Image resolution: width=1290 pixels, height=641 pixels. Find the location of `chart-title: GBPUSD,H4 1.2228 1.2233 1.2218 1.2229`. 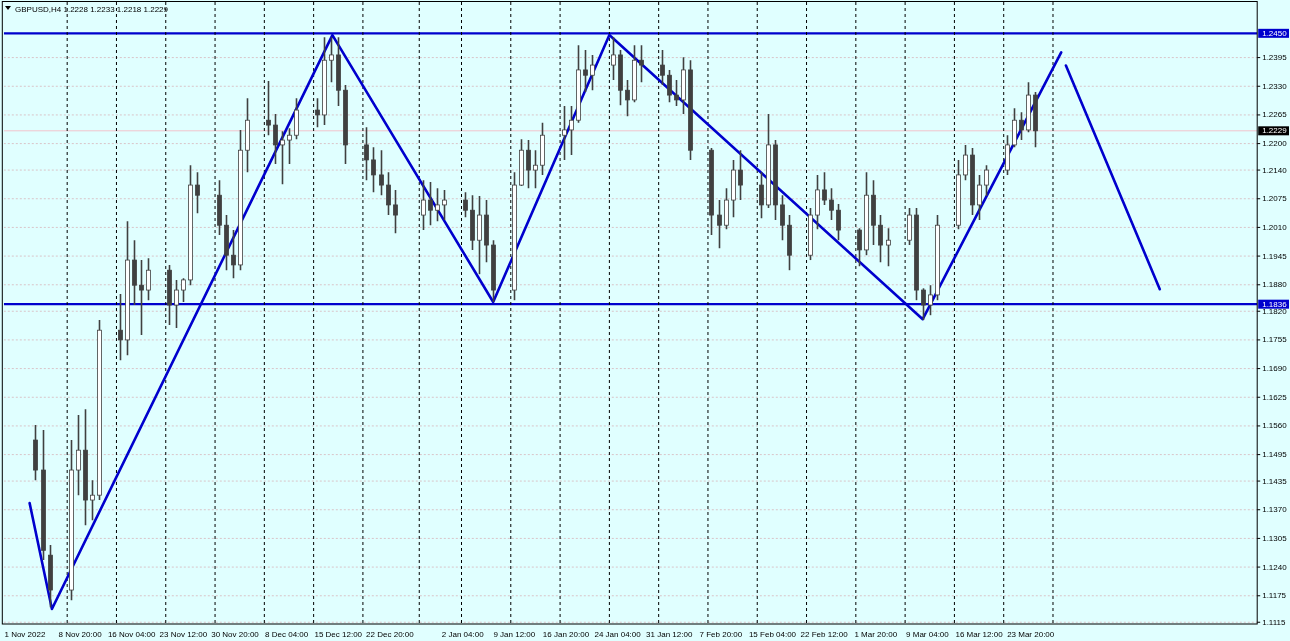

chart-title: GBPUSD,H4 1.2228 1.2233 1.2218 1.2229 is located at coordinates (92, 9).